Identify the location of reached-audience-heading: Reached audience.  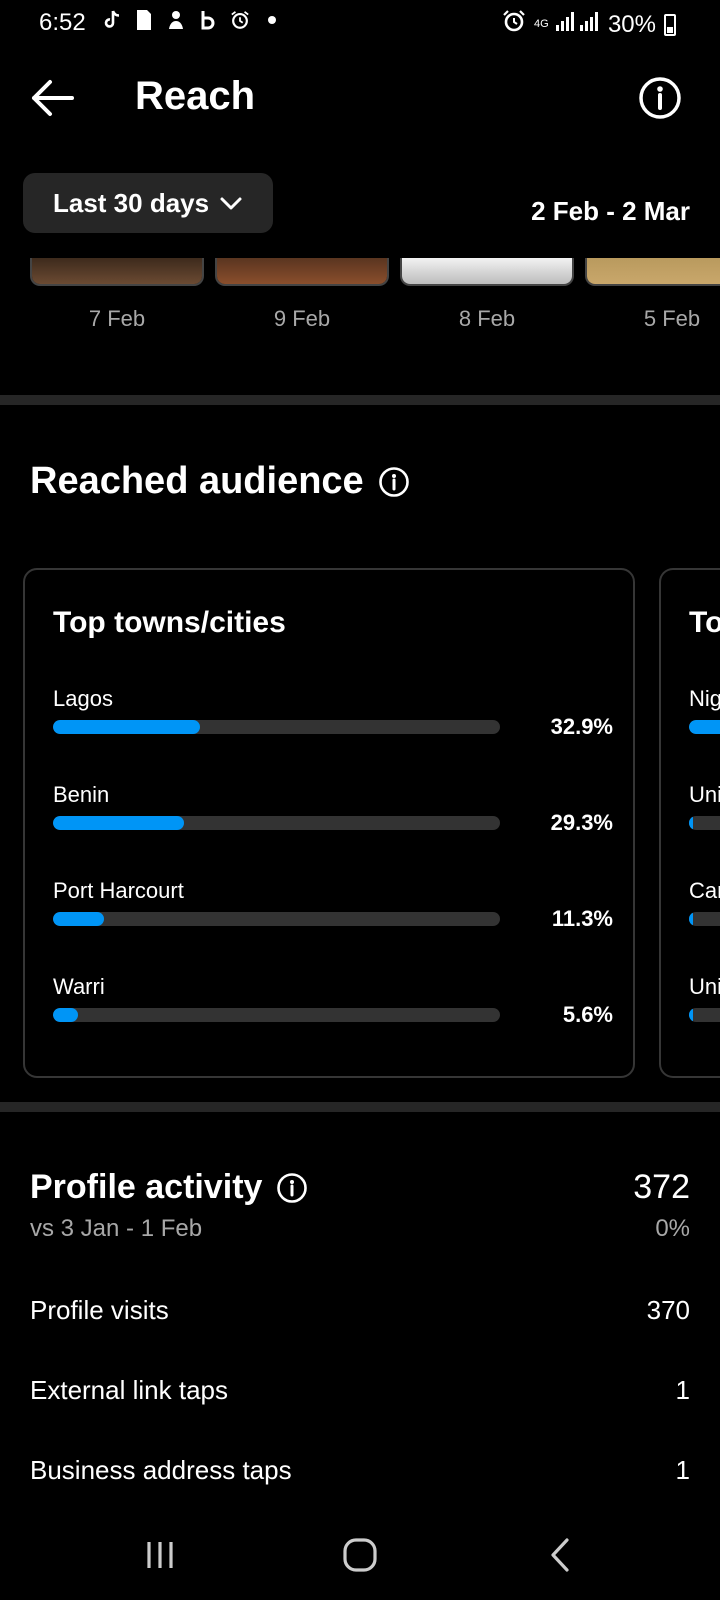
(220, 481).